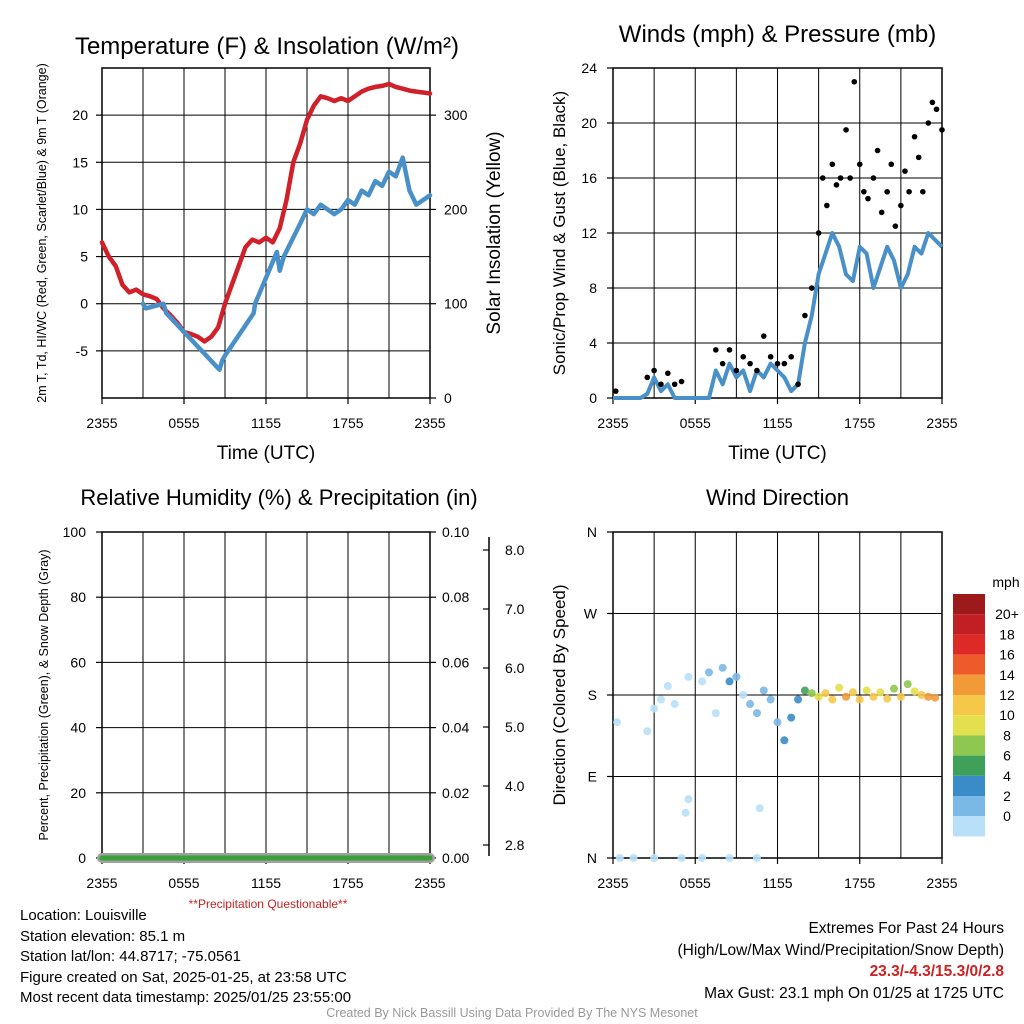  What do you see at coordinates (456, 115) in the screenshot?
I see `temp-y2tick-label: 300` at bounding box center [456, 115].